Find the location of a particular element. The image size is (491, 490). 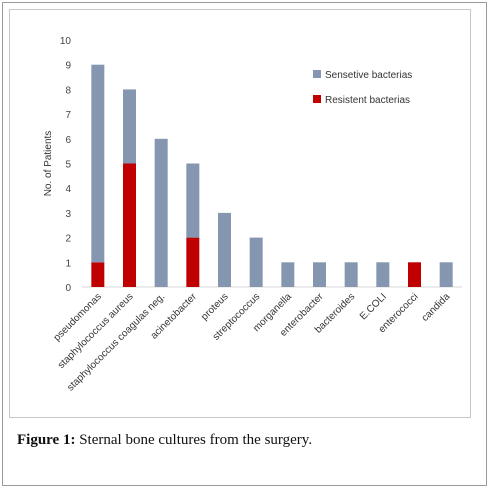

y-tick-label: 9 is located at coordinates (68, 66).